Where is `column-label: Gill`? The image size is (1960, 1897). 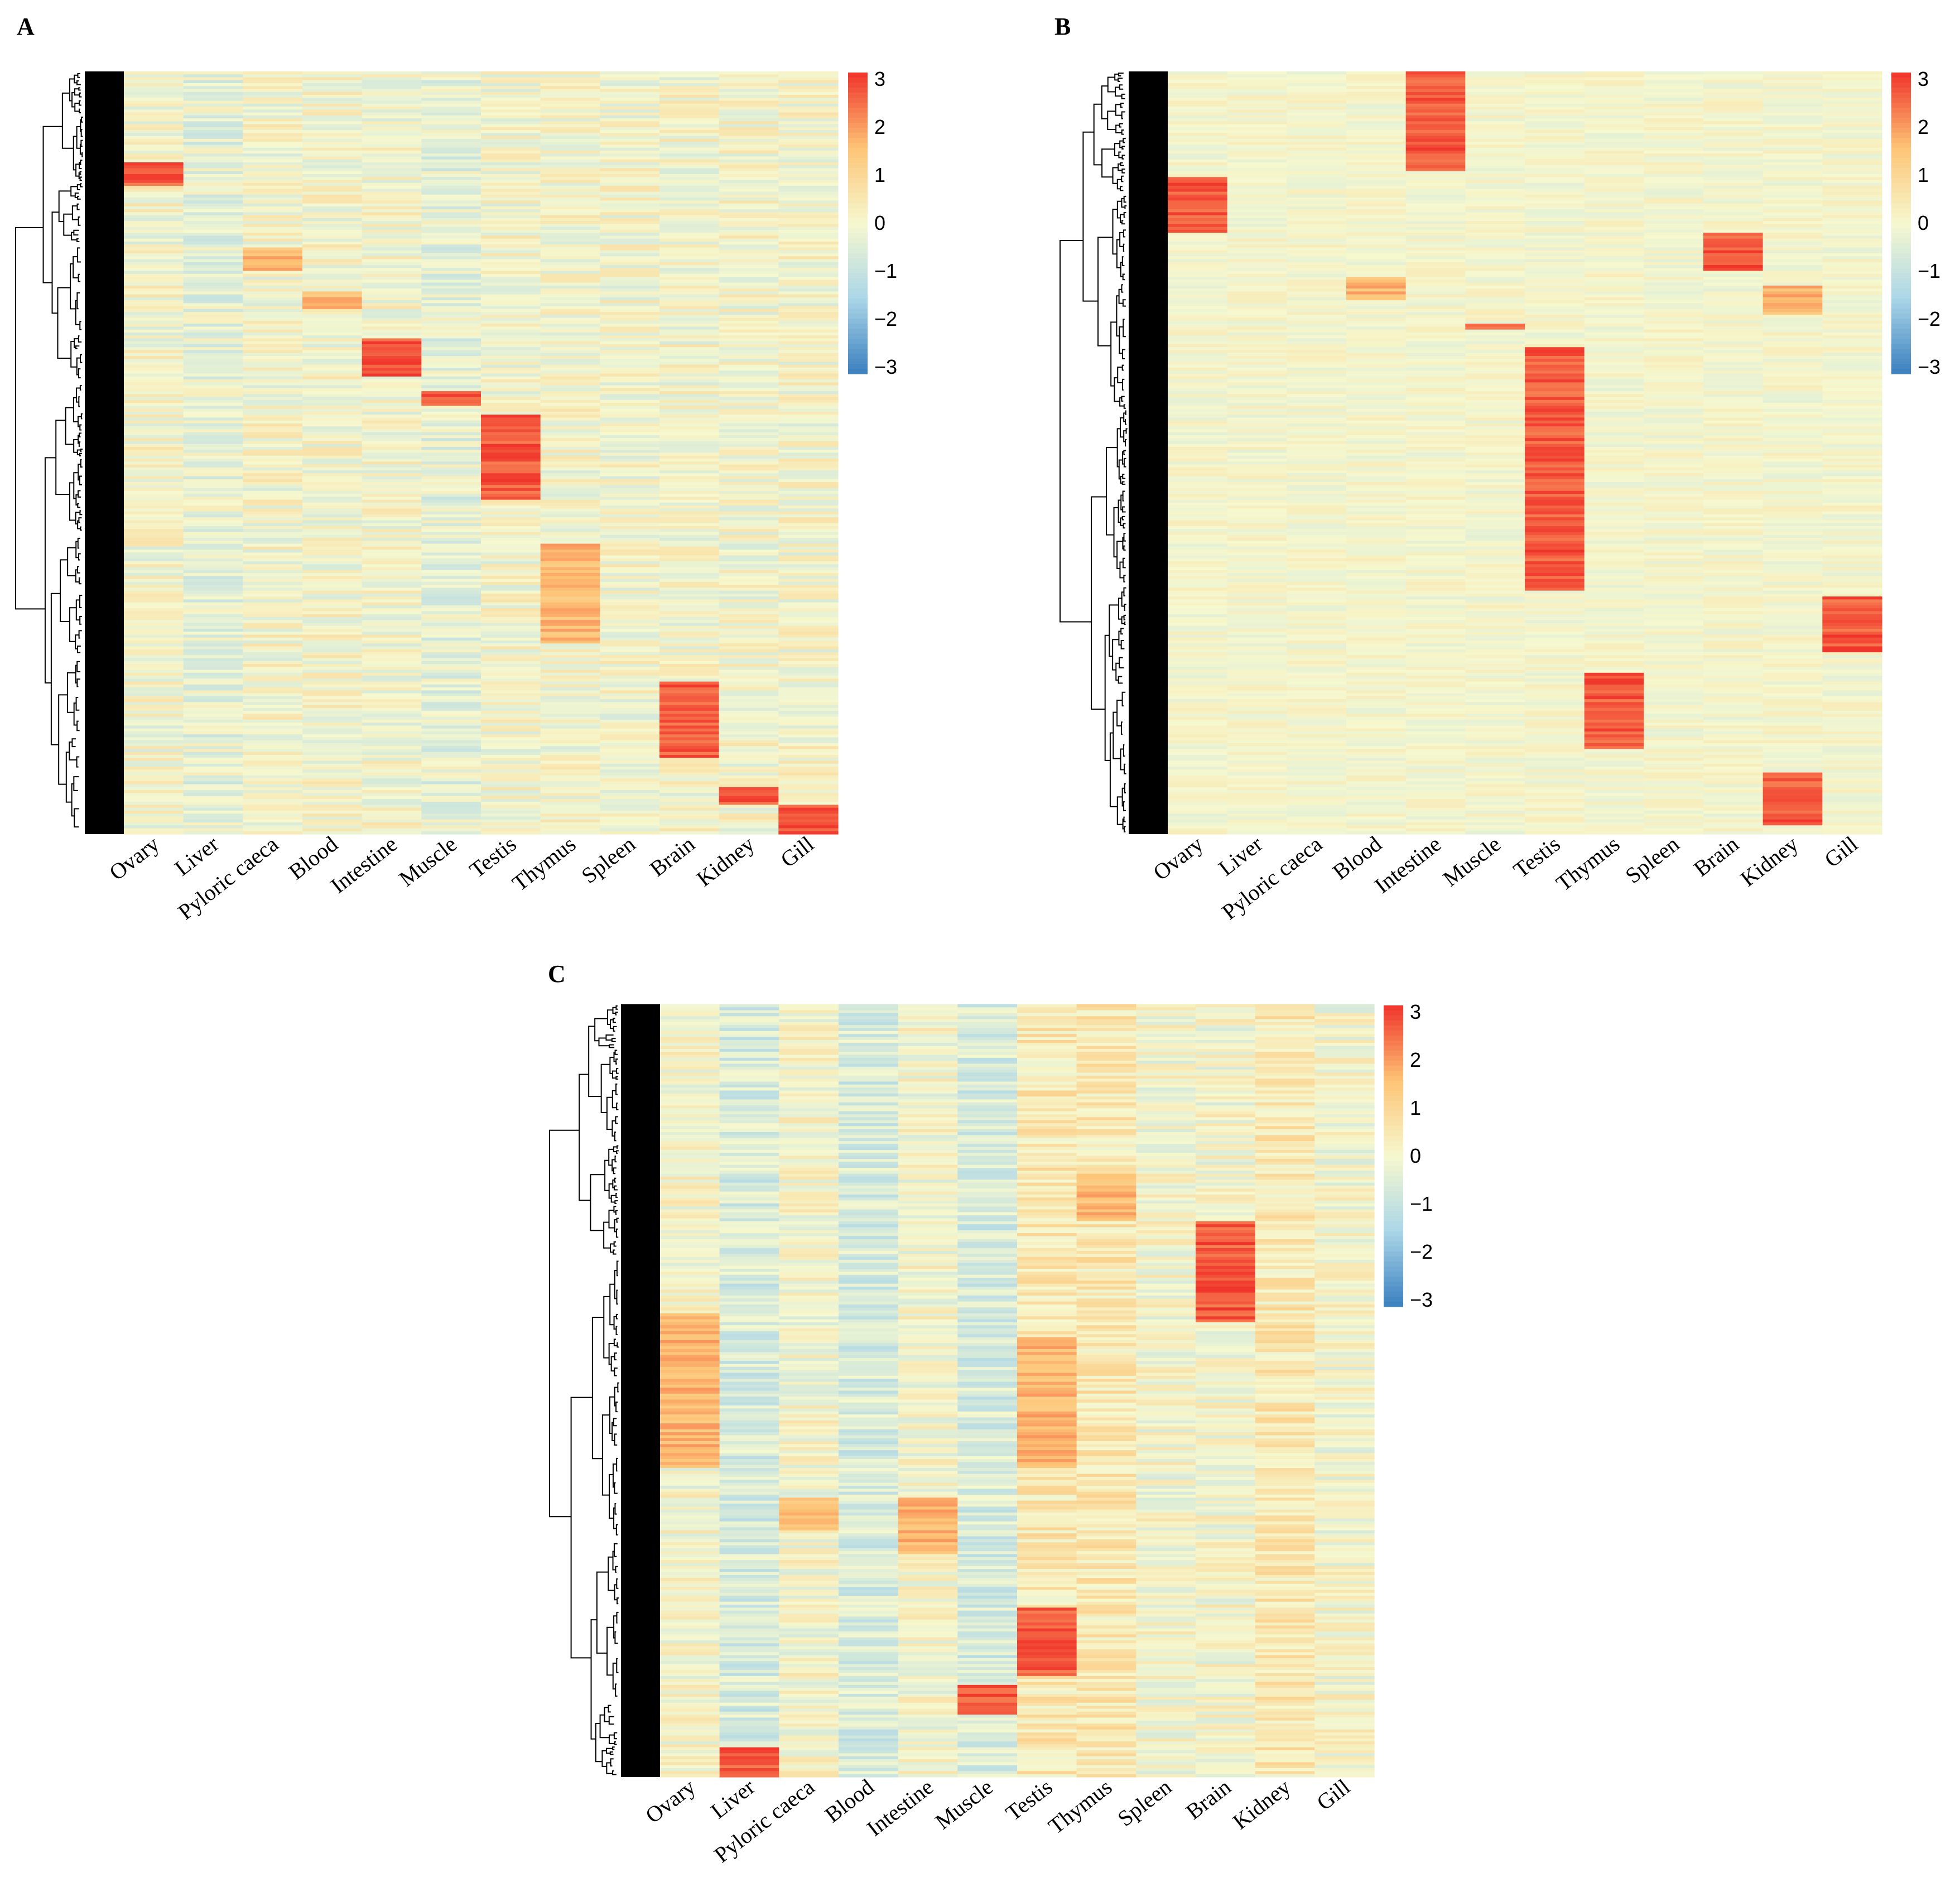
column-label: Gill is located at coordinates (797, 852).